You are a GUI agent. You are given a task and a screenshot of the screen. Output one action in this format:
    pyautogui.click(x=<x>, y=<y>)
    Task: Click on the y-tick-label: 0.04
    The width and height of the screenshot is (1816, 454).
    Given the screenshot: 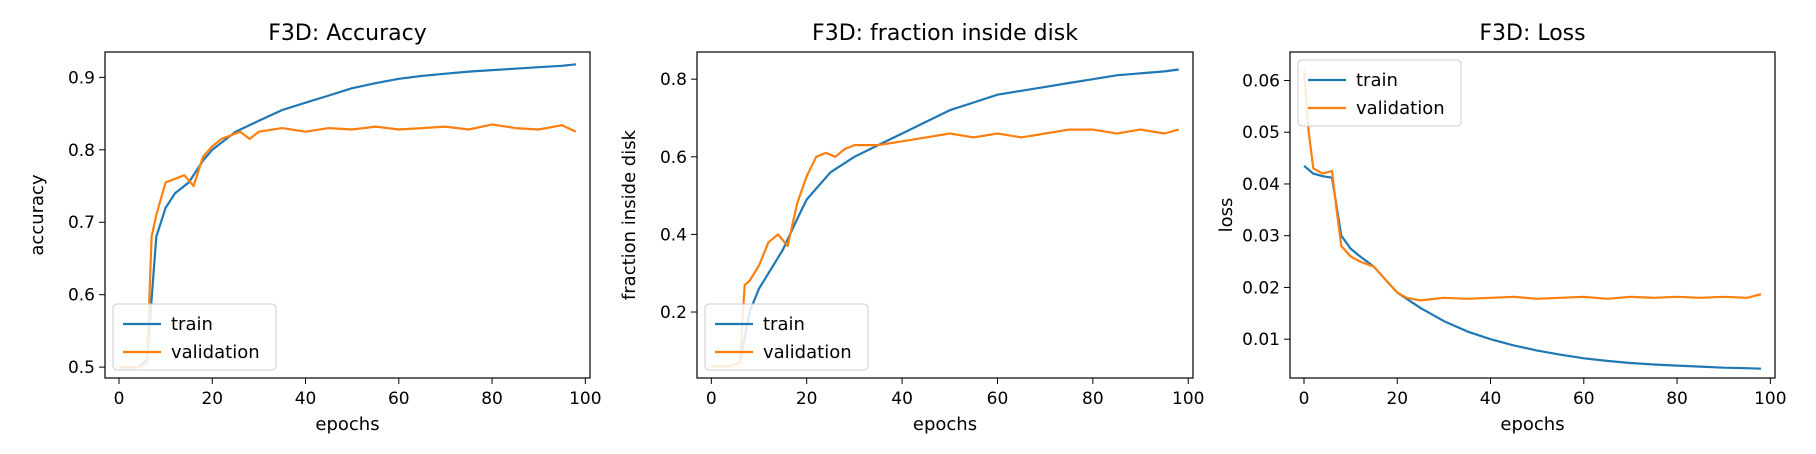 What is the action you would take?
    pyautogui.click(x=1261, y=185)
    